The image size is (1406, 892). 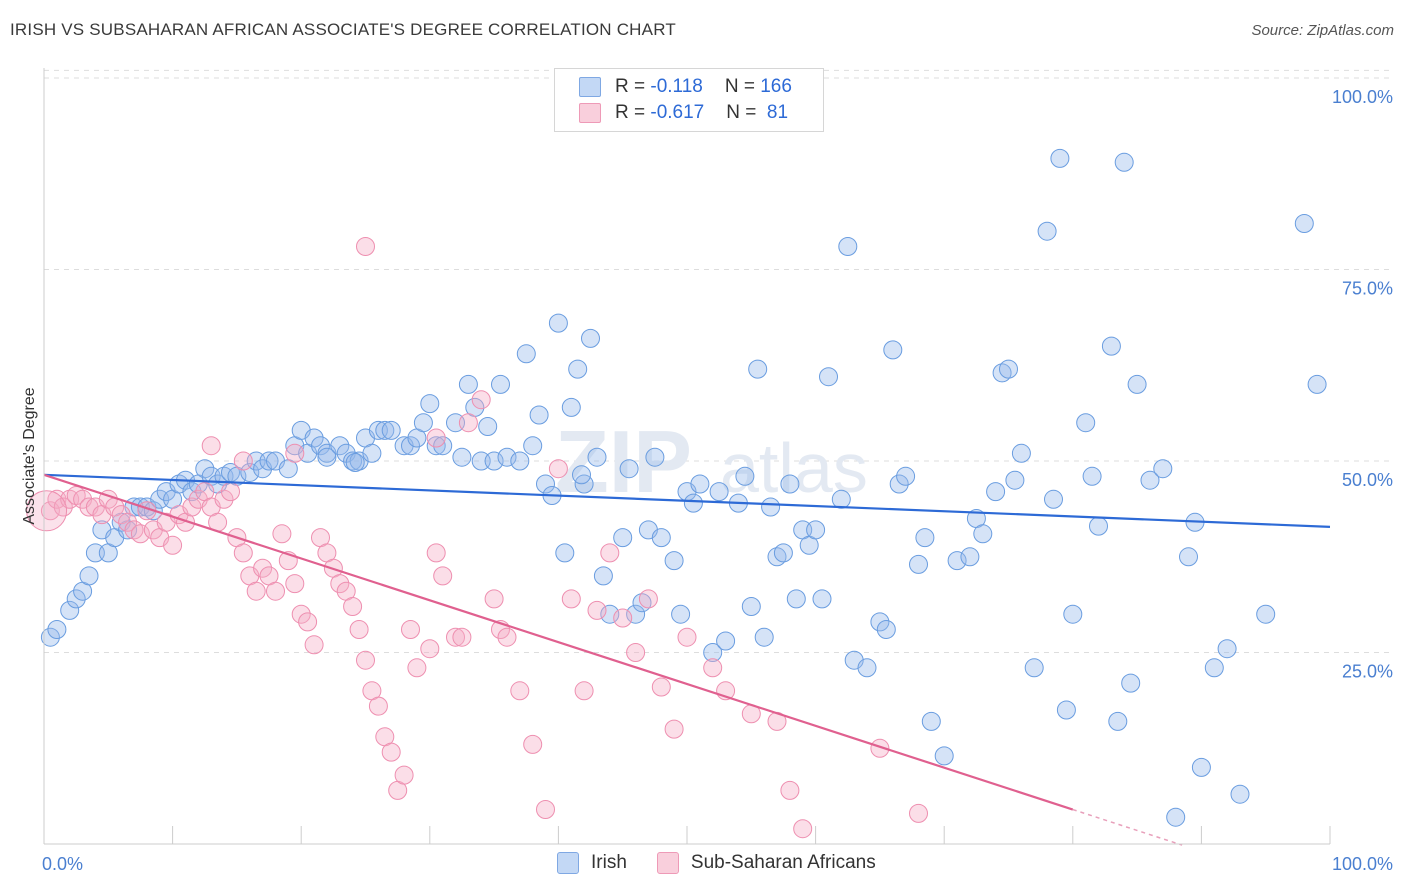 What do you see at coordinates (1362, 97) in the screenshot?
I see `y-tick-label: 100.0%` at bounding box center [1362, 97].